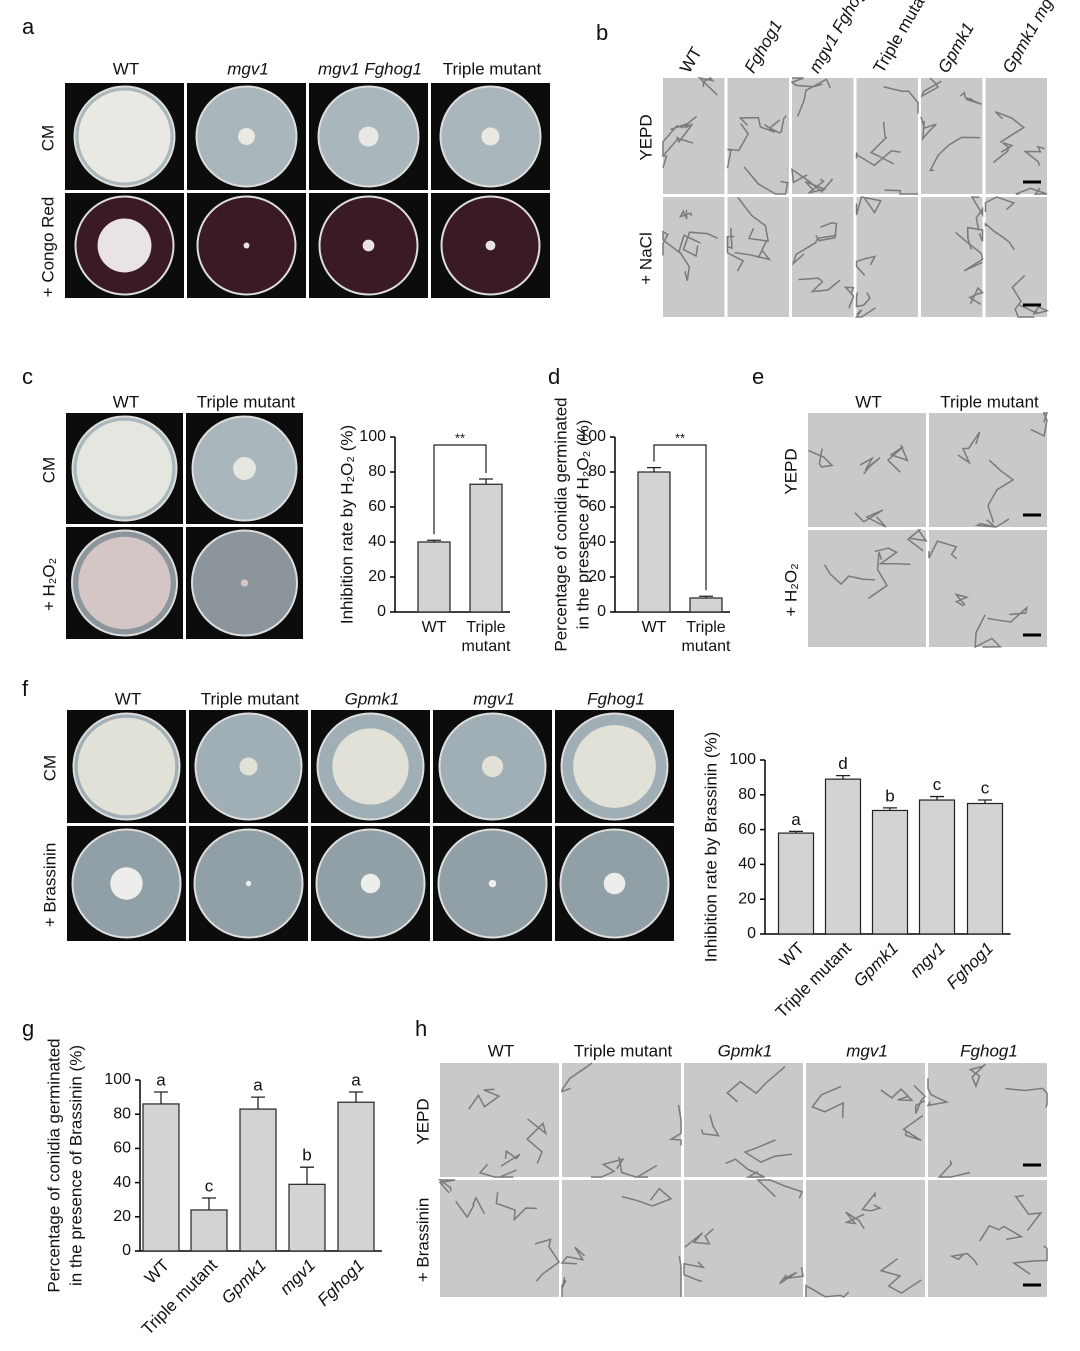 The image size is (1080, 1351). Describe the element at coordinates (796, 819) in the screenshot. I see `significance-letter: a` at that location.